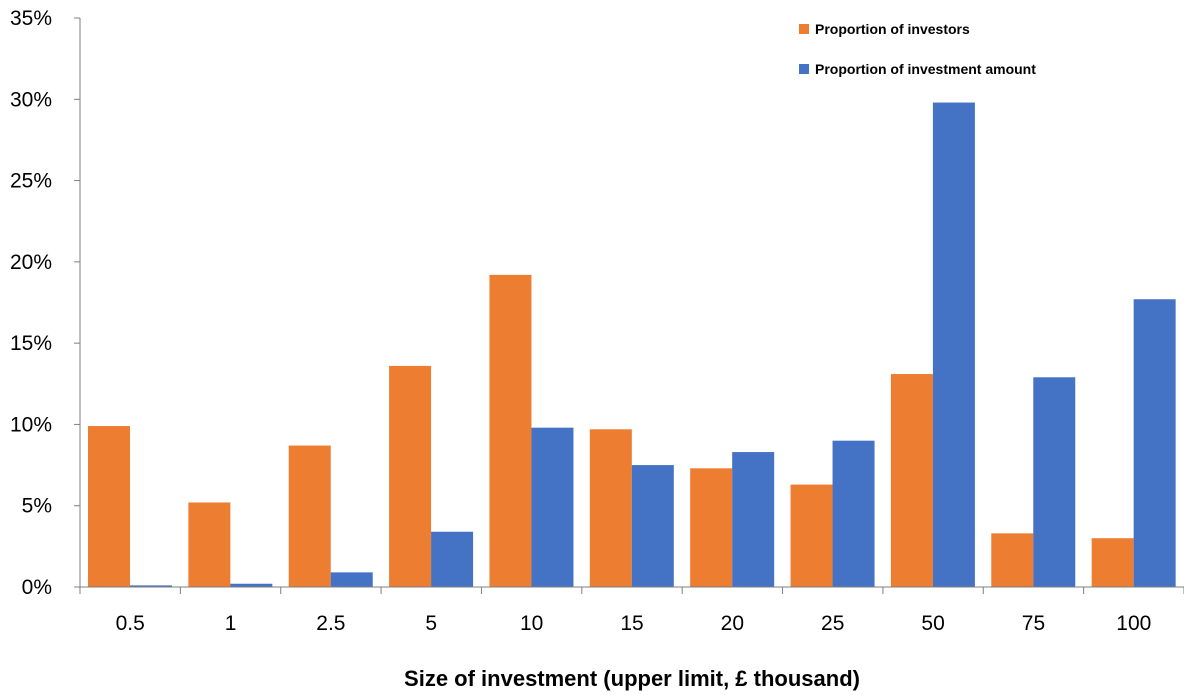 This screenshot has width=1184, height=695. I want to click on y-tick-label: 5%, so click(37, 506).